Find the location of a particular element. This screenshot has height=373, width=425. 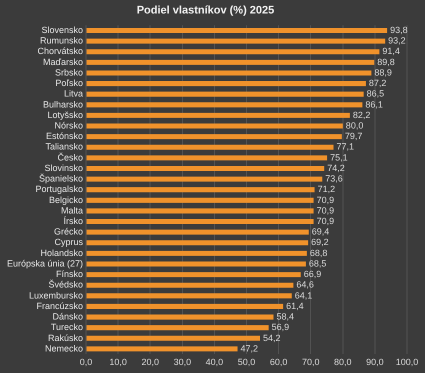

data-label: 86,1 is located at coordinates (374, 104).